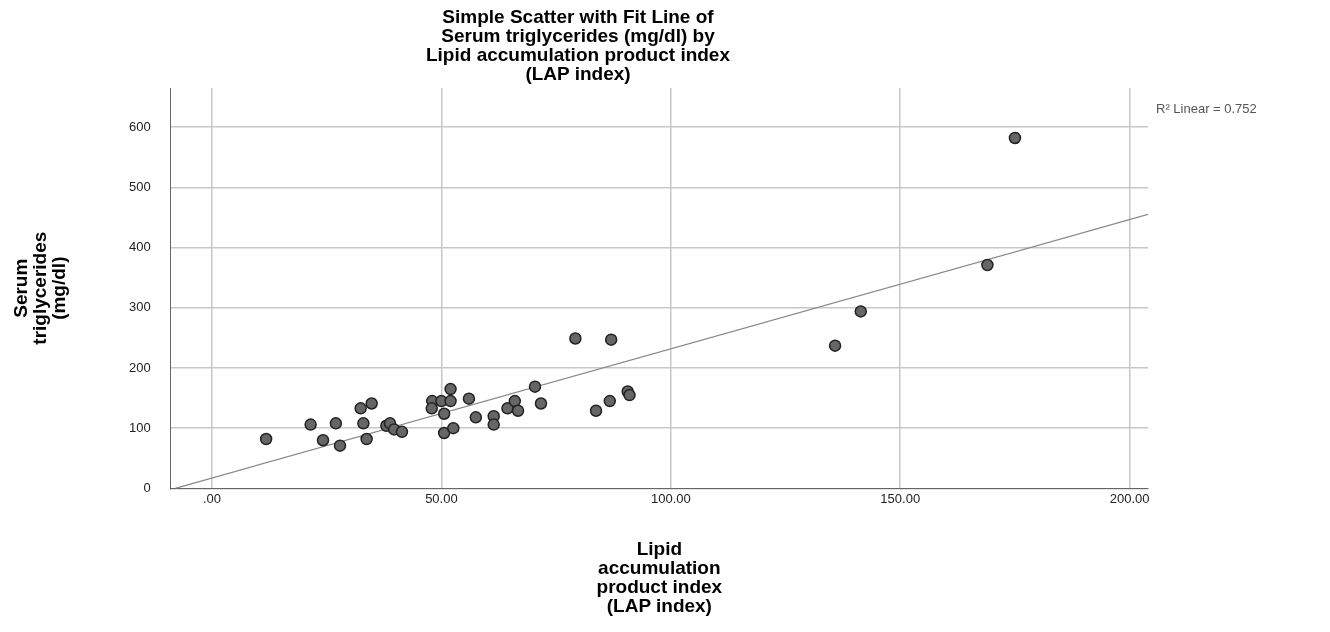 The image size is (1330, 632). I want to click on y-axis-title: Serum triglycerides (mg/dl), so click(39, 288).